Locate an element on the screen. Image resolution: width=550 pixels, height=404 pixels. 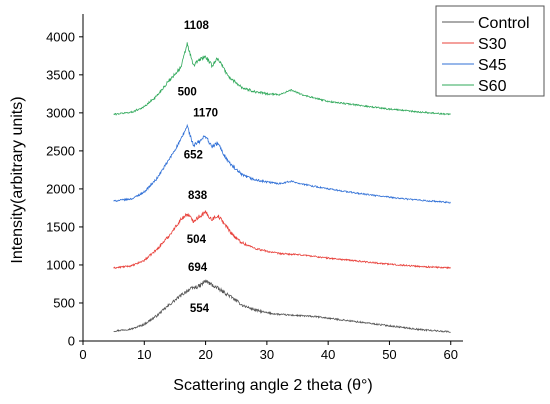
legend: Control S30 S45 S60 is located at coordinates (490, 51).